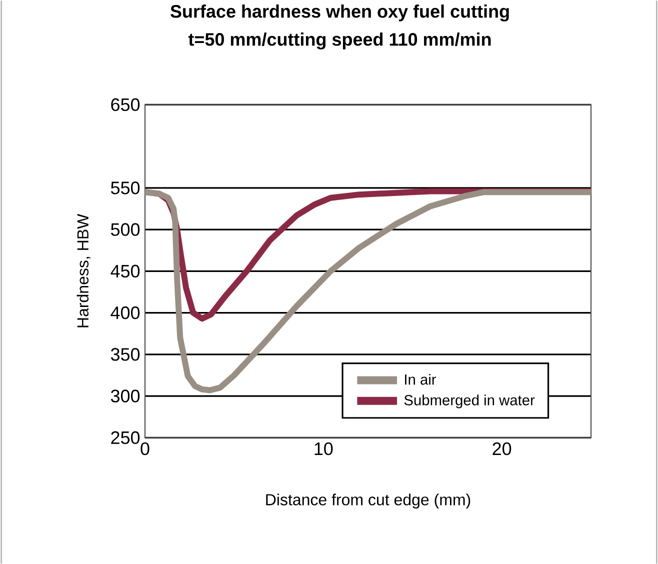  What do you see at coordinates (145, 448) in the screenshot?
I see `x-tick-label: 0` at bounding box center [145, 448].